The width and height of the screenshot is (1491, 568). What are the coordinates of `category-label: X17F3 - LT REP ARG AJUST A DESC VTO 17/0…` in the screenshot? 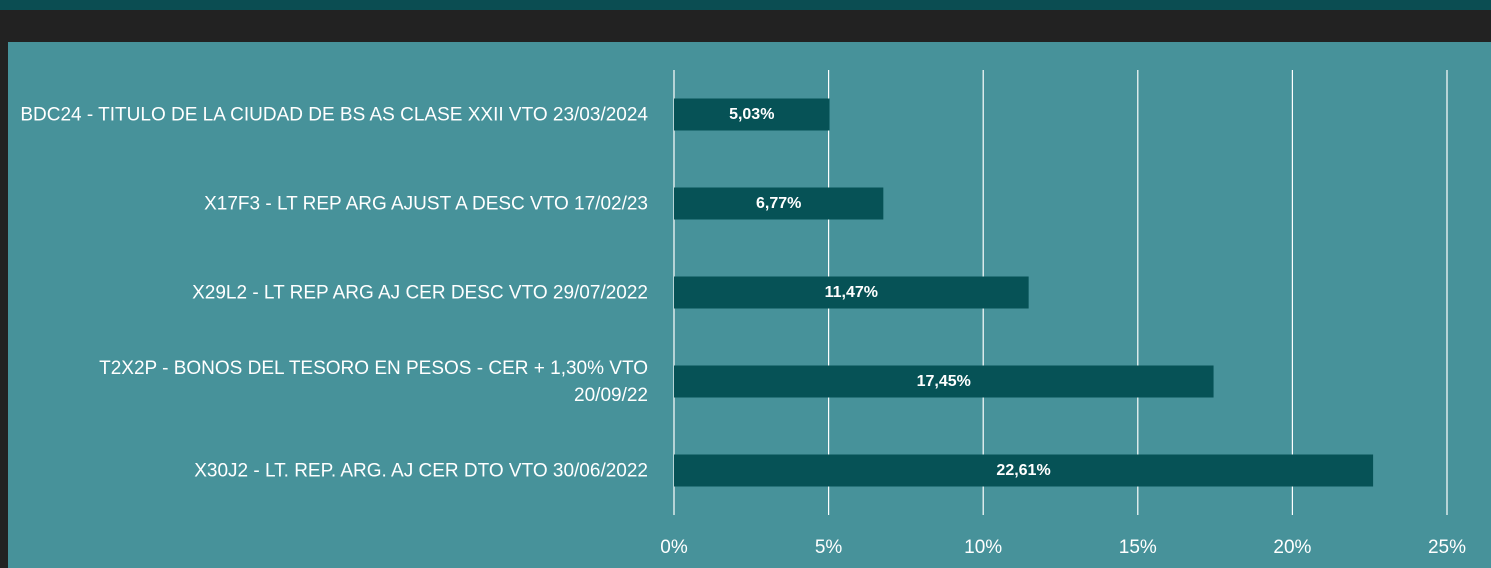 It's located at (426, 203).